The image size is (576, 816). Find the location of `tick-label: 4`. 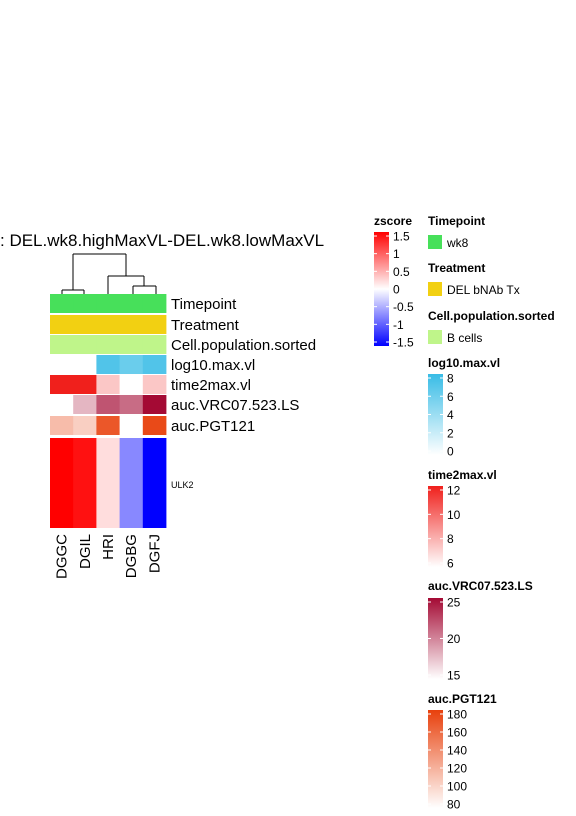

tick-label: 4 is located at coordinates (450, 415).